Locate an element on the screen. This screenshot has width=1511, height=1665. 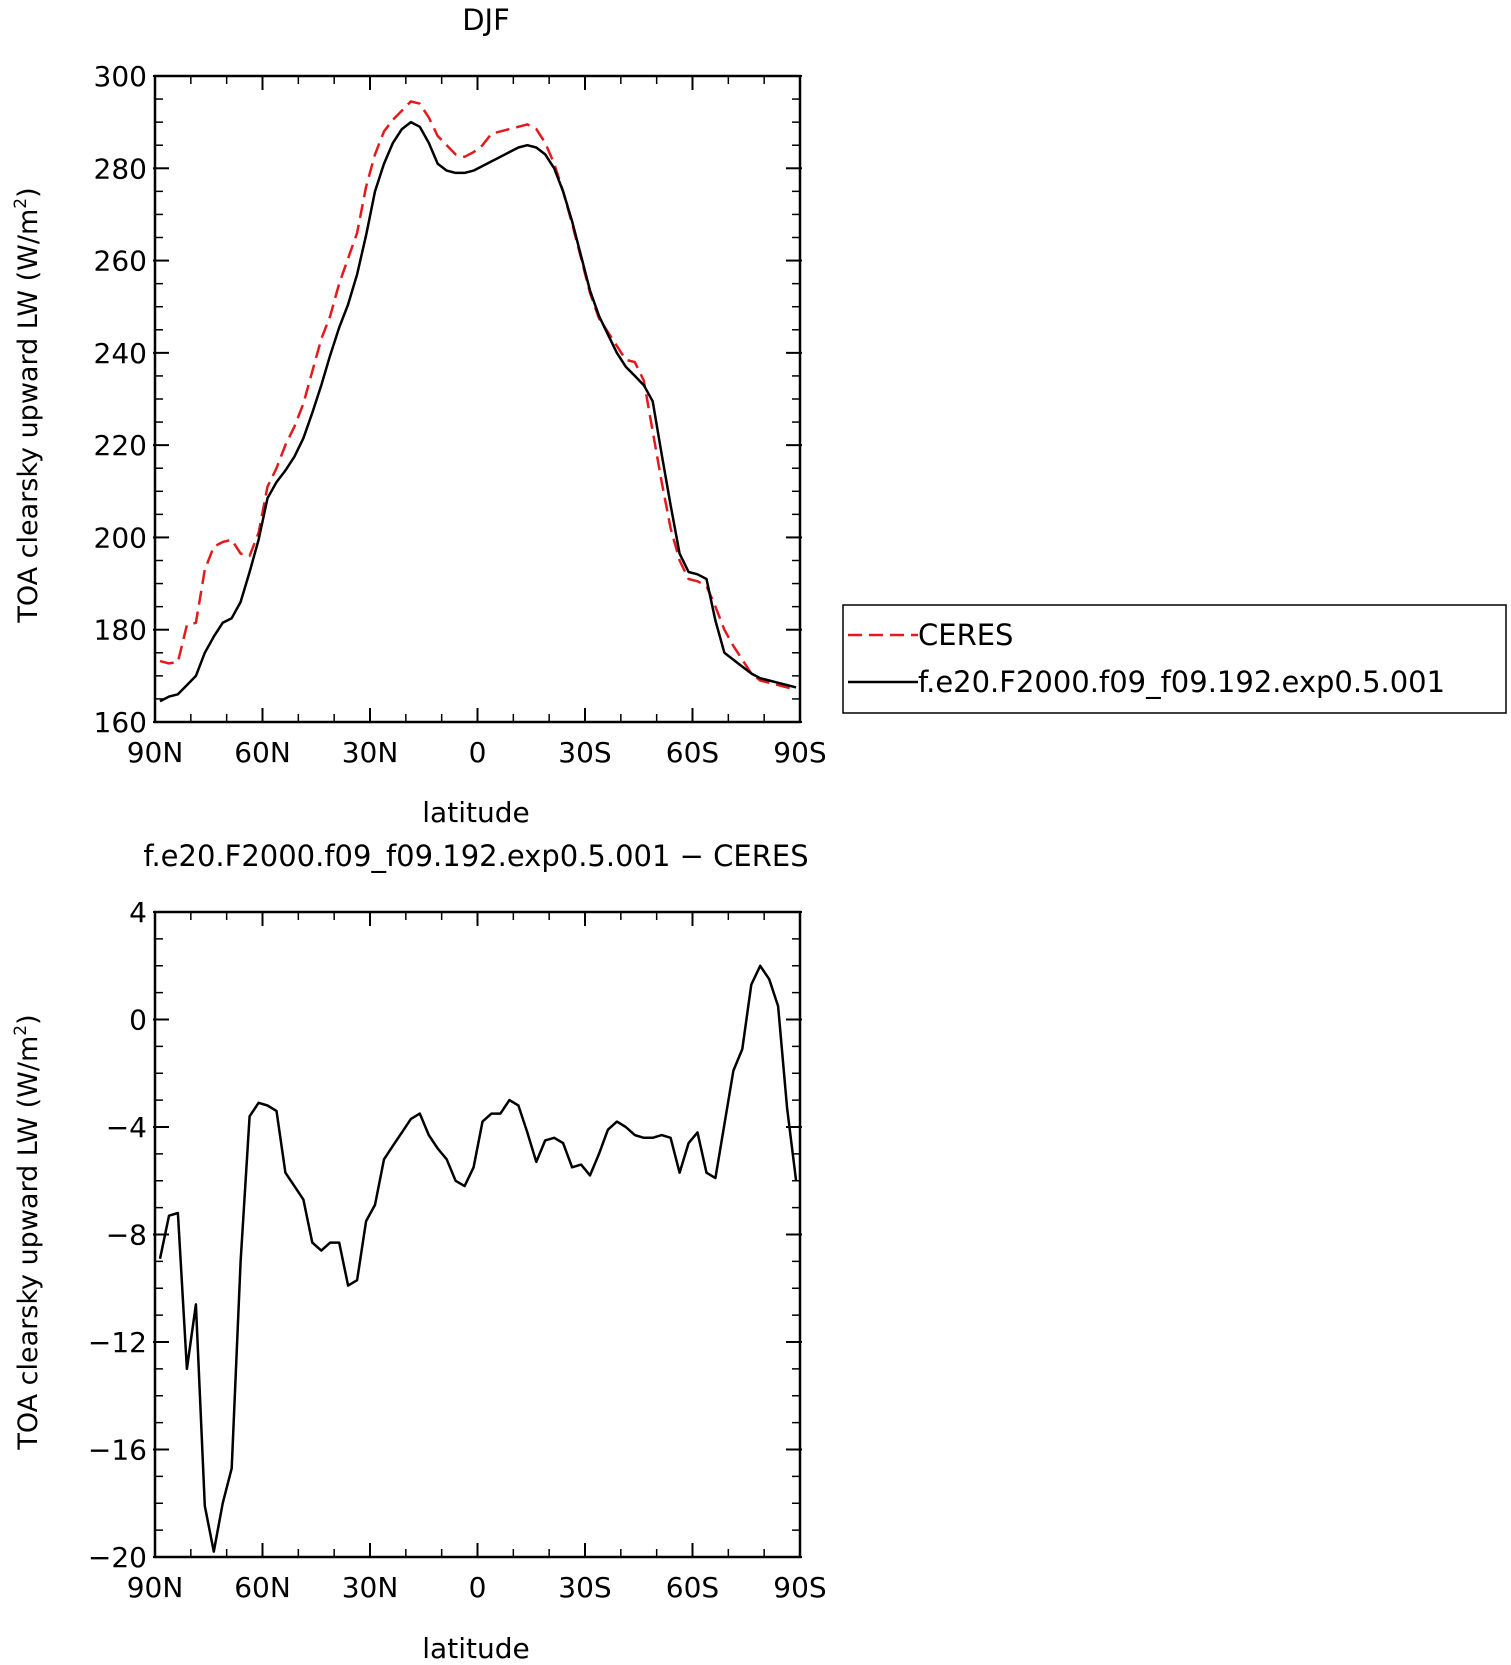
top-y-tick-label: 240 is located at coordinates (120, 353).